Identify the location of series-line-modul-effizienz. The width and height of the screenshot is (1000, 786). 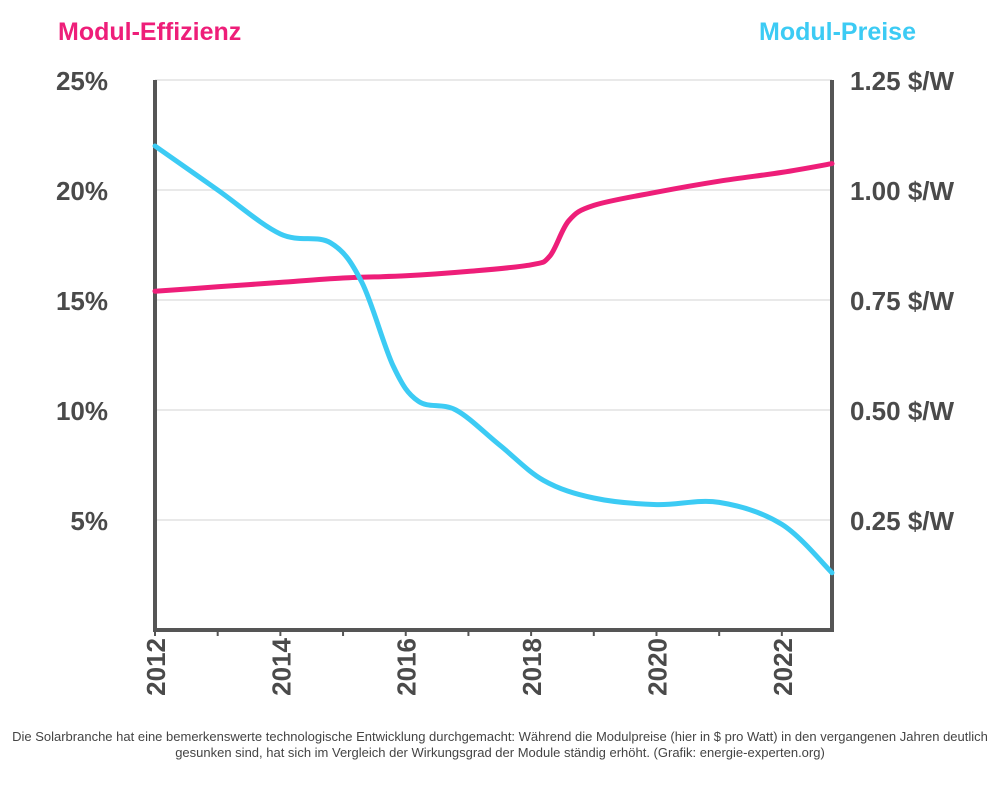
(493, 227).